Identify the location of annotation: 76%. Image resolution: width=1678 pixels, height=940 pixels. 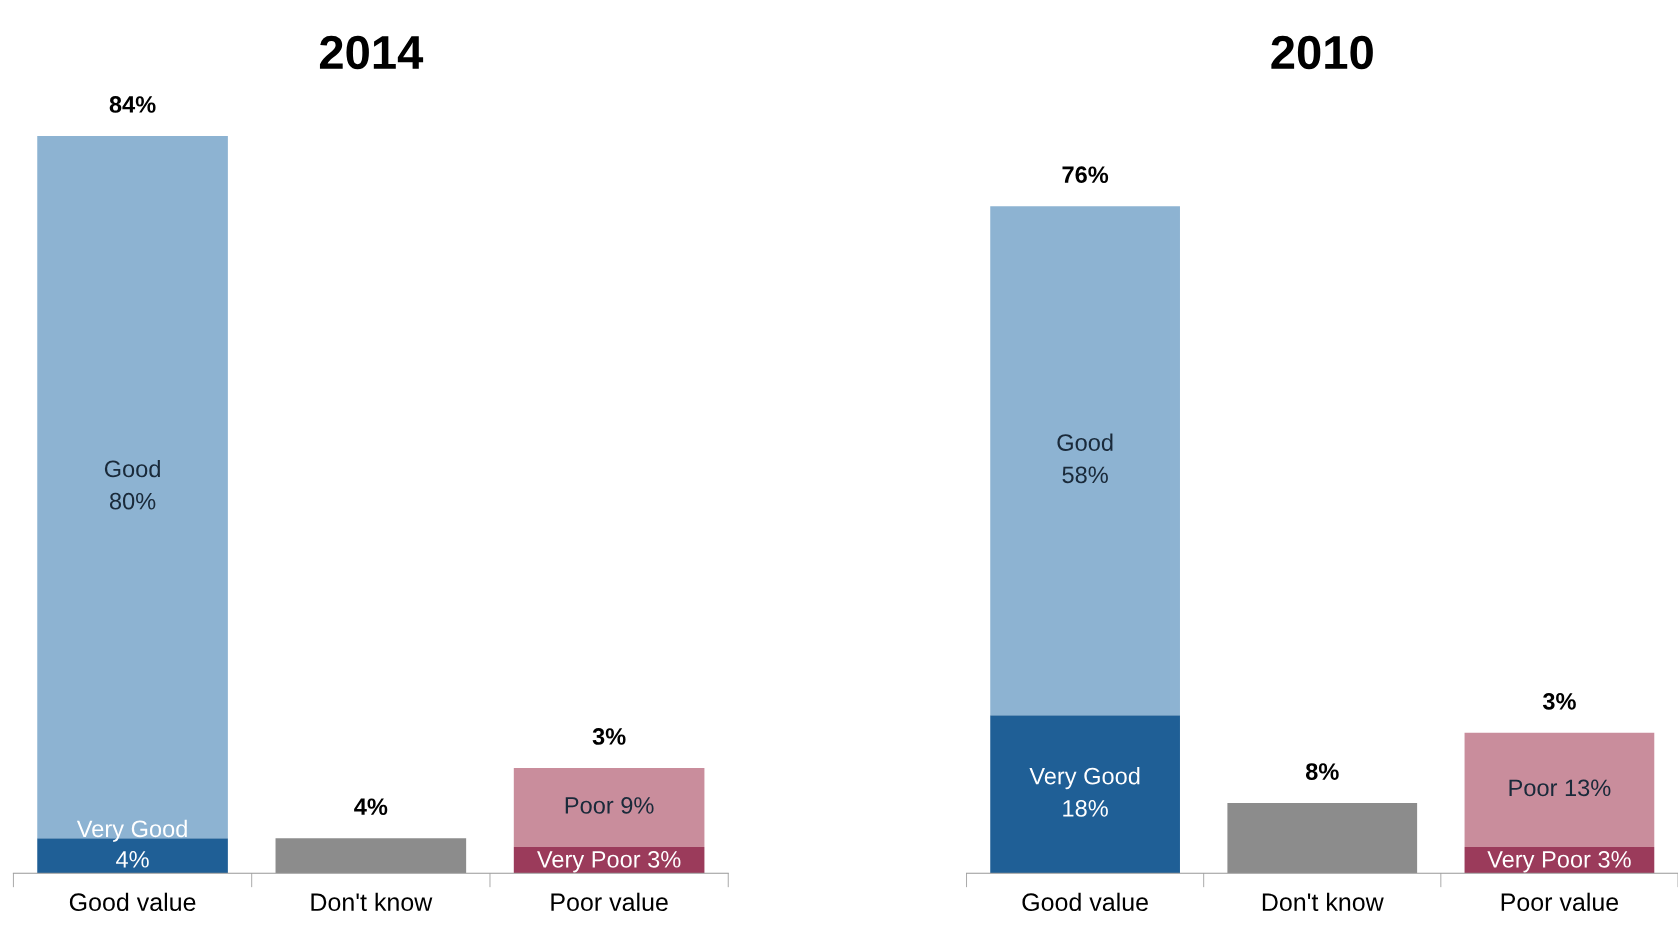
(1085, 175).